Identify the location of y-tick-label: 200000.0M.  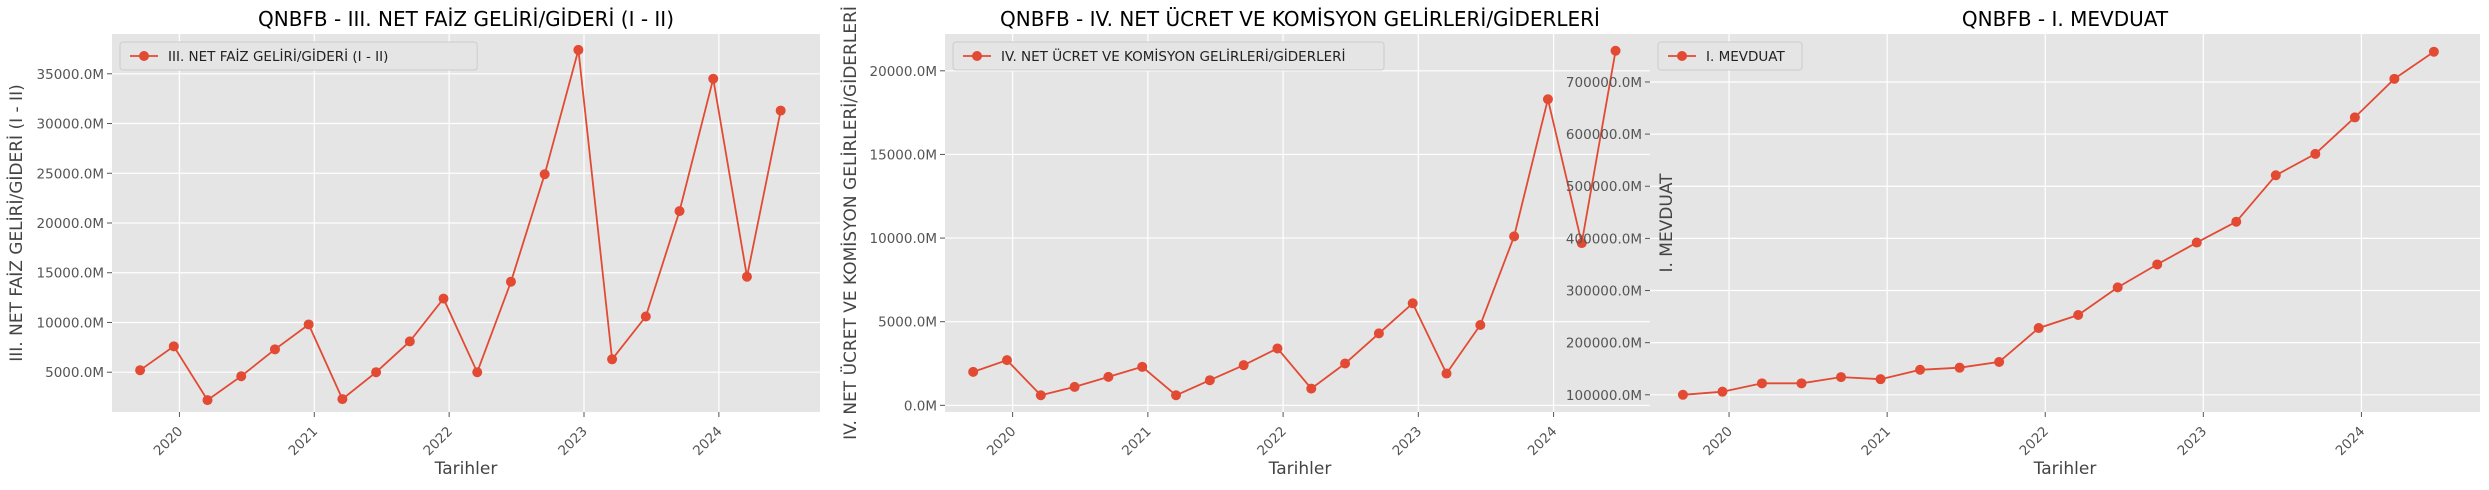
(1604, 344).